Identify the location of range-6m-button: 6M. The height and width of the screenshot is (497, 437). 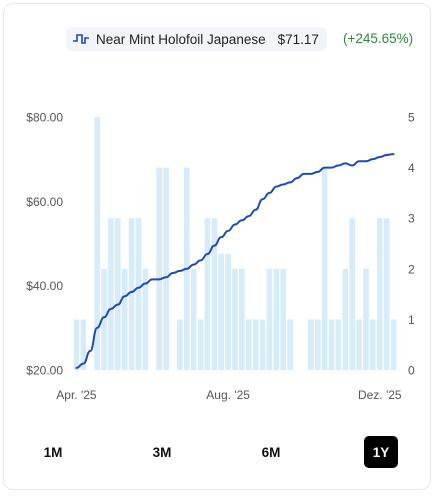
(271, 452).